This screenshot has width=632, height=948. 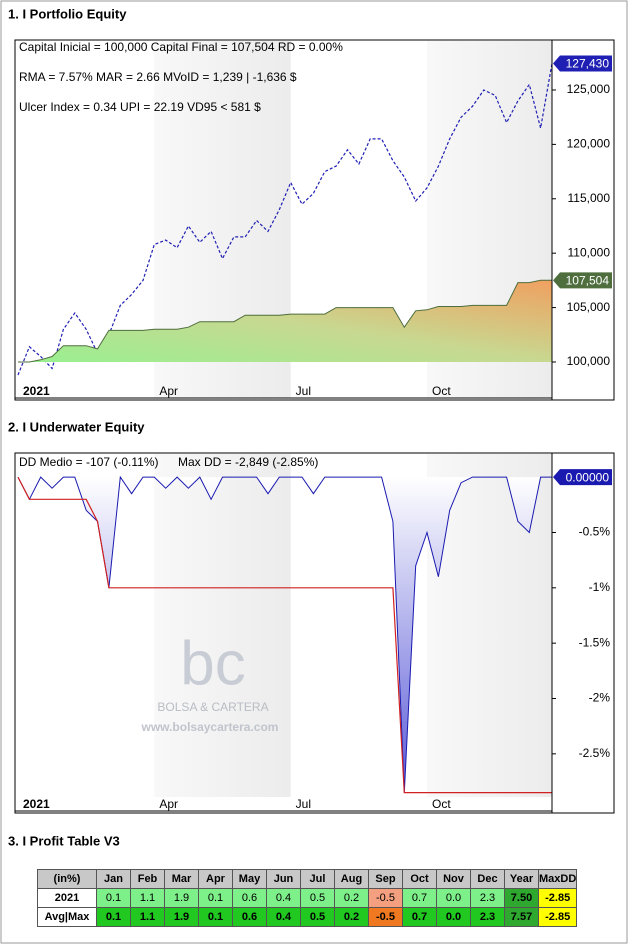 What do you see at coordinates (557, 879) in the screenshot?
I see `header-cell: MaxDD` at bounding box center [557, 879].